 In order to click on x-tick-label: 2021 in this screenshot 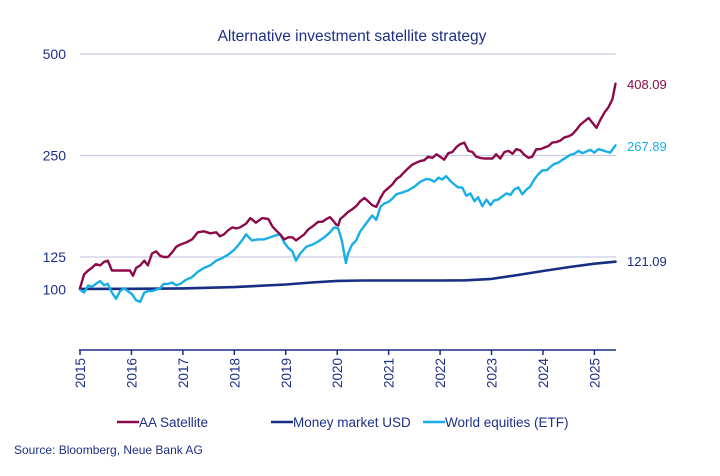, I will do `click(389, 373)`.